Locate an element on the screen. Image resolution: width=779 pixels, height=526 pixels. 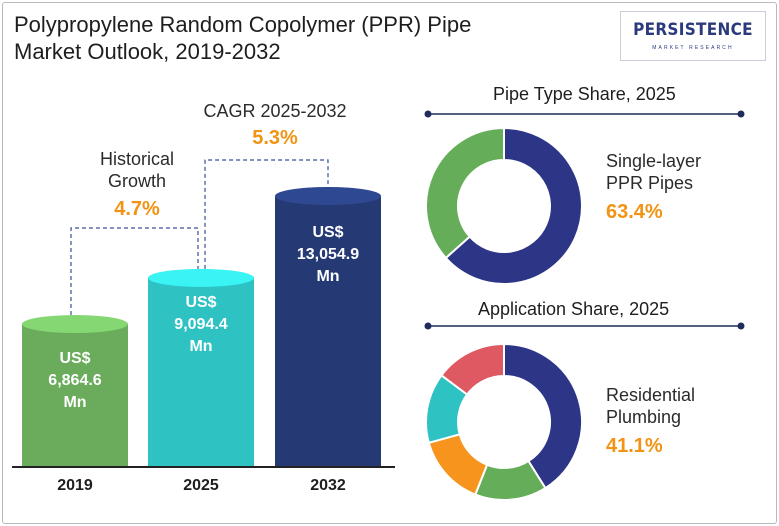
pipe-type-rule-dot-right is located at coordinates (741, 114).